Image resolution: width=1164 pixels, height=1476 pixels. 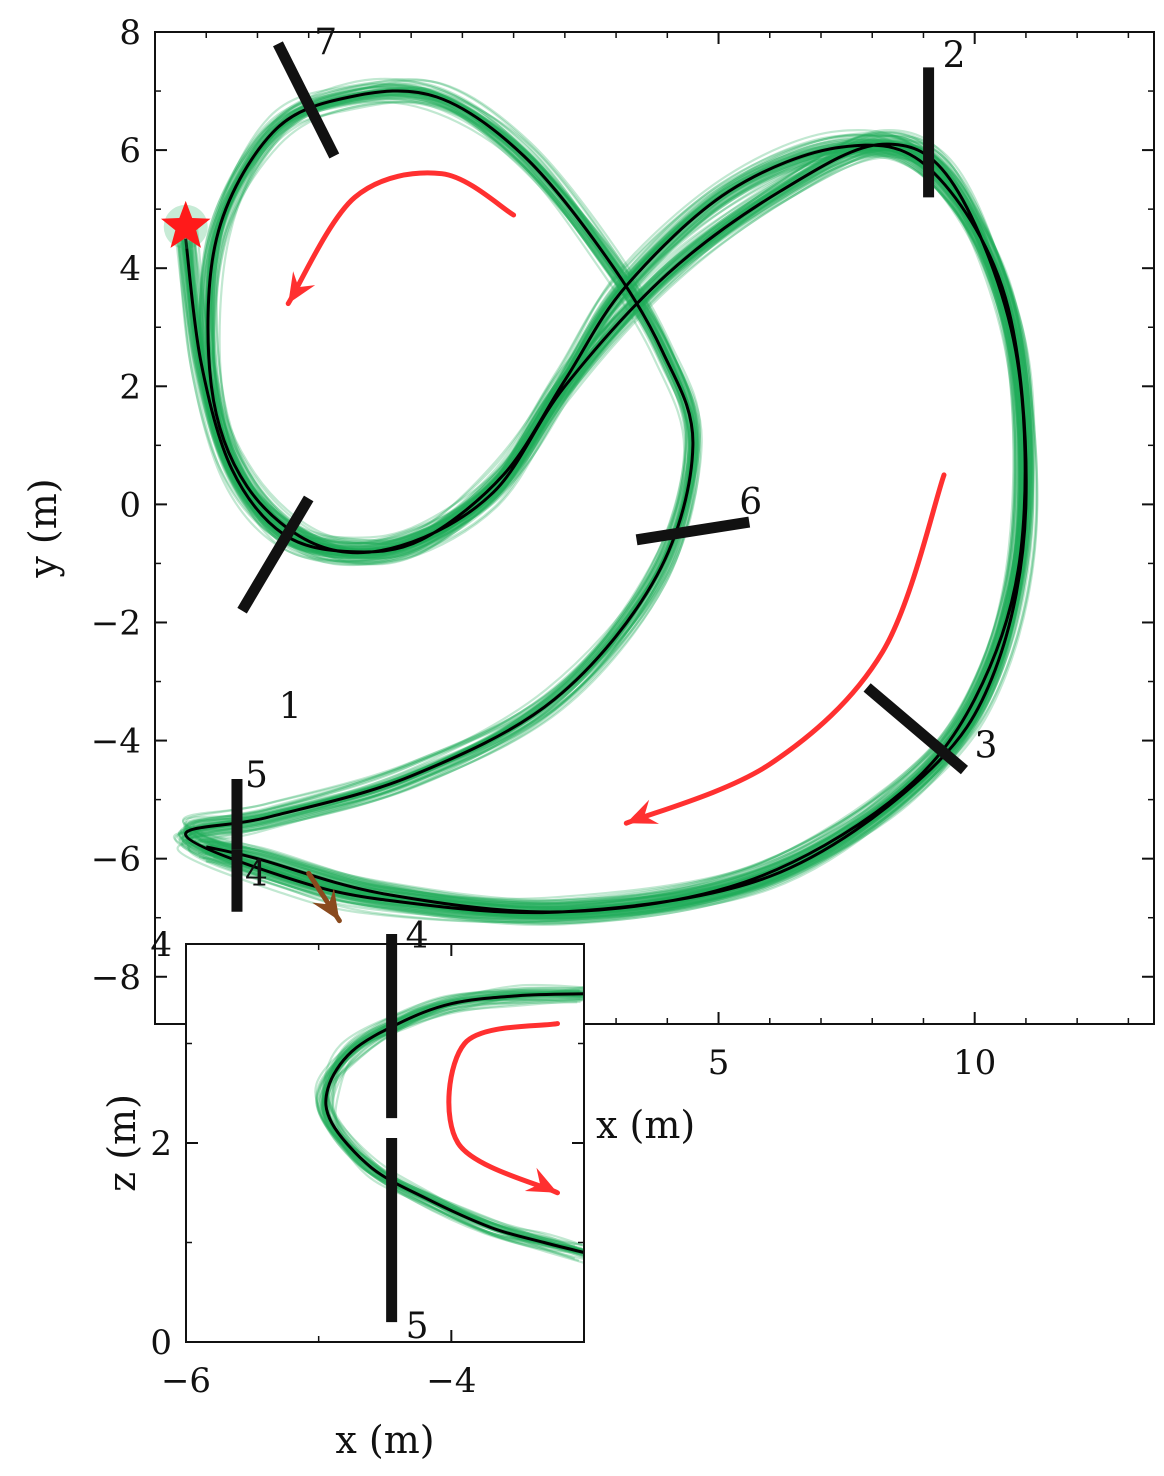 I want to click on gate-label-7: 7, so click(x=325, y=42).